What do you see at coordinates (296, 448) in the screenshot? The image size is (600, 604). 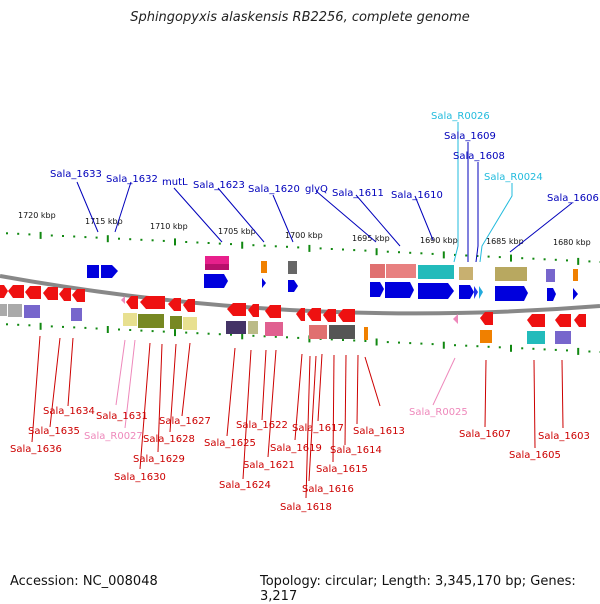 I see `label-Sala_1619: Sala_1619` at bounding box center [296, 448].